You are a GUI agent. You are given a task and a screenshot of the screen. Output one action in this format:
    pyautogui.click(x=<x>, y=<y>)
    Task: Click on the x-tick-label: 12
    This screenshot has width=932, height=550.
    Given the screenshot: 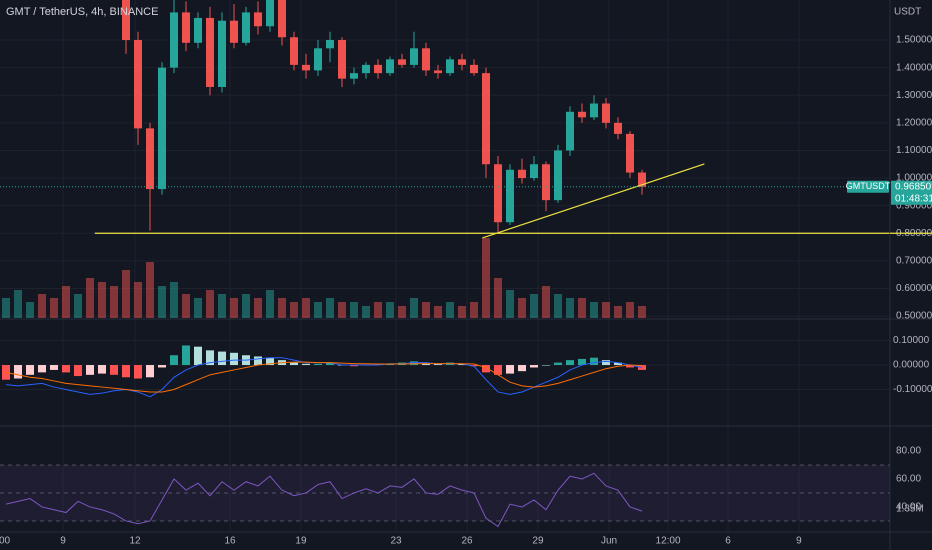 What is the action you would take?
    pyautogui.click(x=135, y=541)
    